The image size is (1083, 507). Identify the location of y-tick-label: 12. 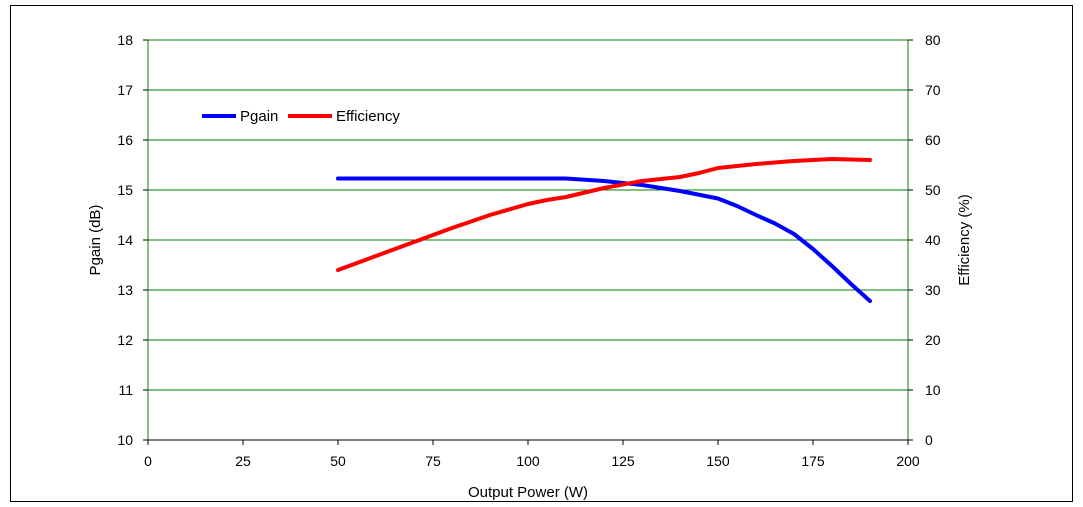
(125, 340).